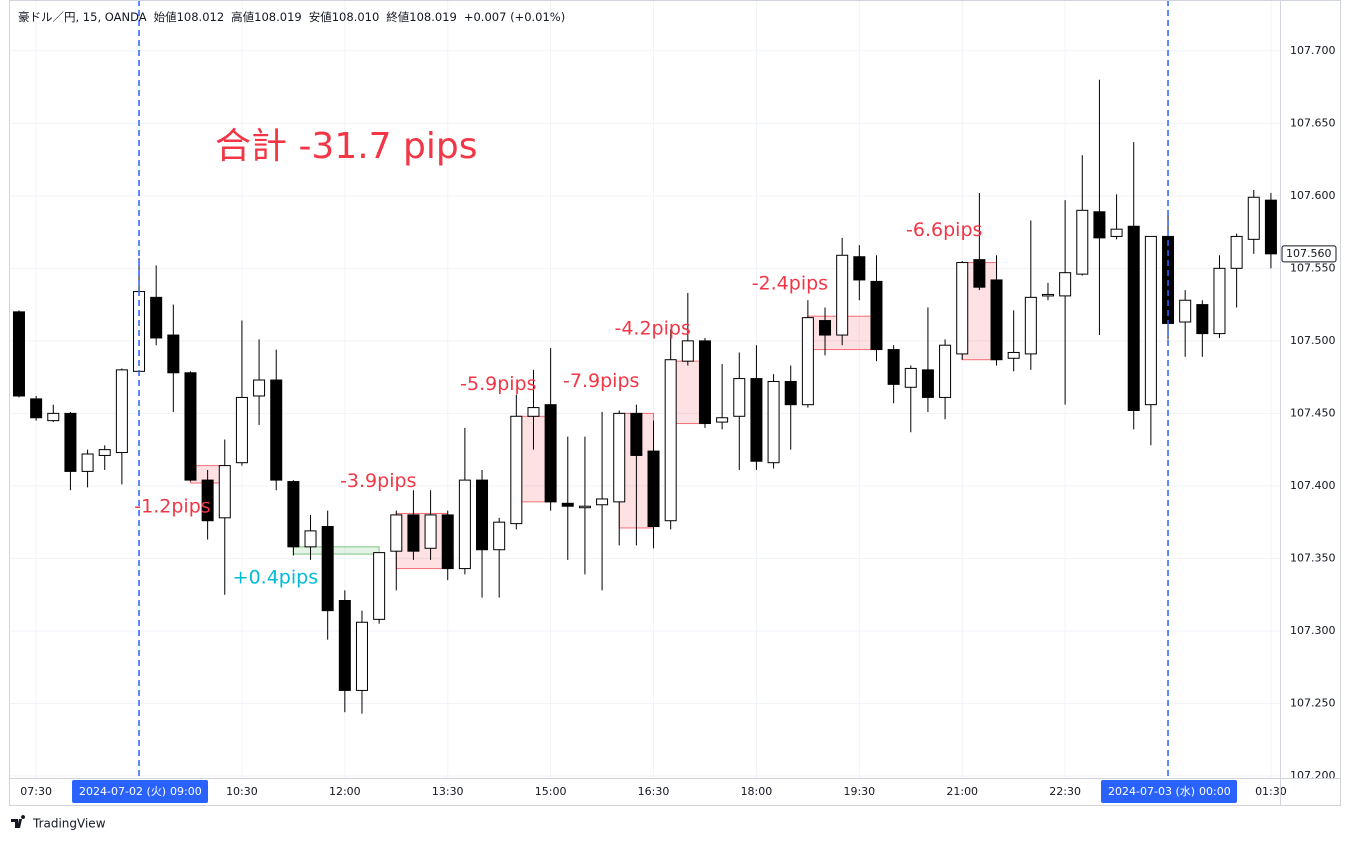 This screenshot has height=841, width=1351. Describe the element at coordinates (266, 17) in the screenshot. I see `header-item: 高値108.019` at that location.